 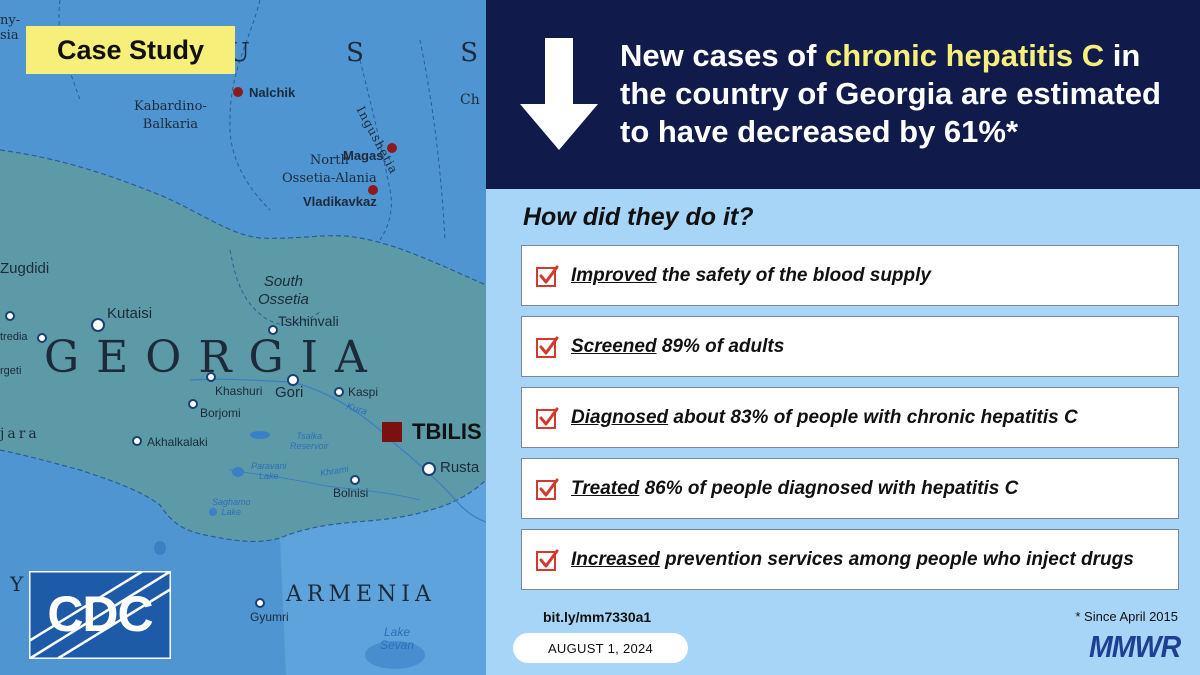 What do you see at coordinates (17, 584) in the screenshot?
I see `map-label-y-edge: Y` at bounding box center [17, 584].